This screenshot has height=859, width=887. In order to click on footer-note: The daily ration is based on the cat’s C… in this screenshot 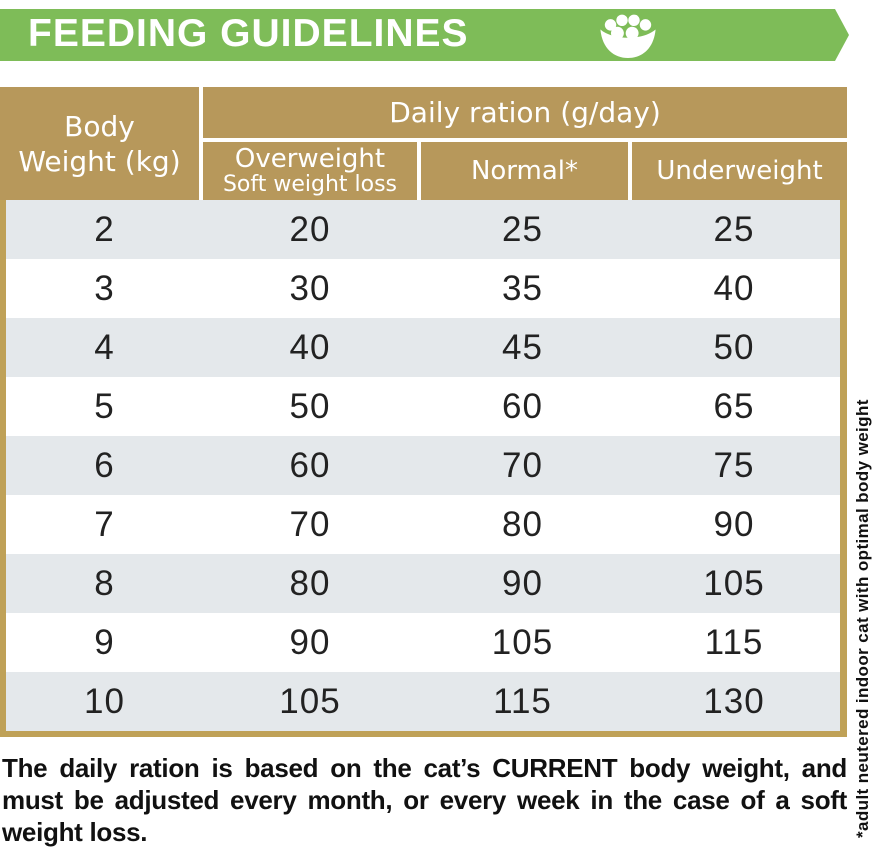, I will do `click(424, 800)`.